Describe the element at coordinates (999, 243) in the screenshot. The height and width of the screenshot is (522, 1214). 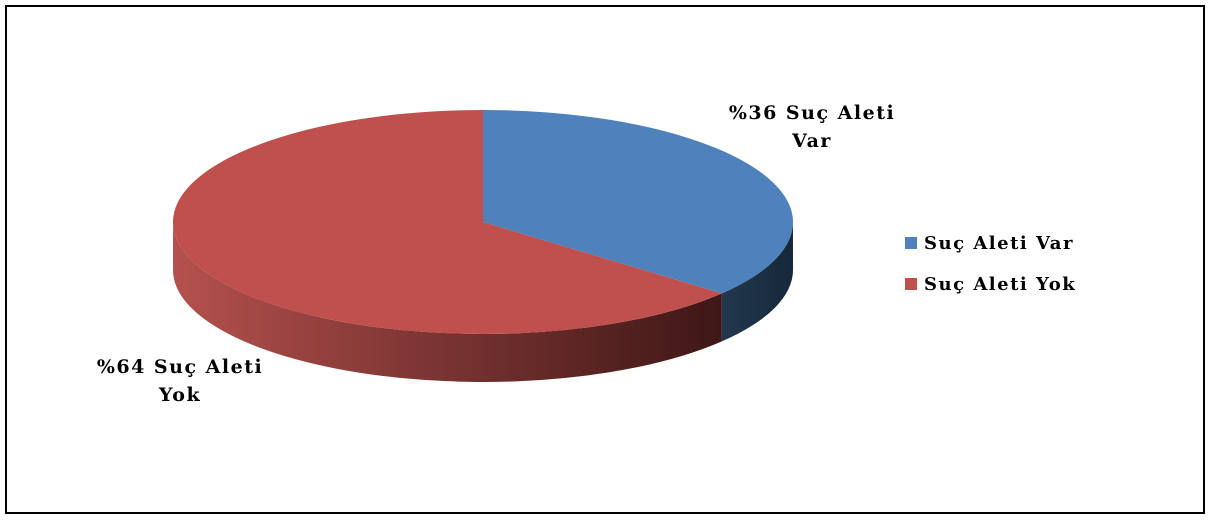
I see `legend-label-var: Suç Aleti Var` at that location.